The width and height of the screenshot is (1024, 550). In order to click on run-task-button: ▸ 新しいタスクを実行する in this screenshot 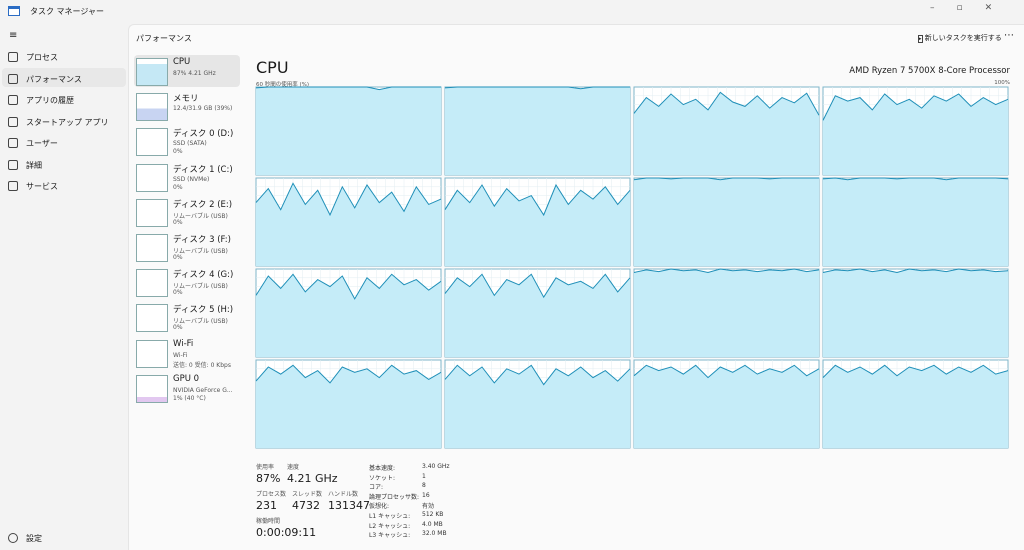, I will do `click(960, 38)`.